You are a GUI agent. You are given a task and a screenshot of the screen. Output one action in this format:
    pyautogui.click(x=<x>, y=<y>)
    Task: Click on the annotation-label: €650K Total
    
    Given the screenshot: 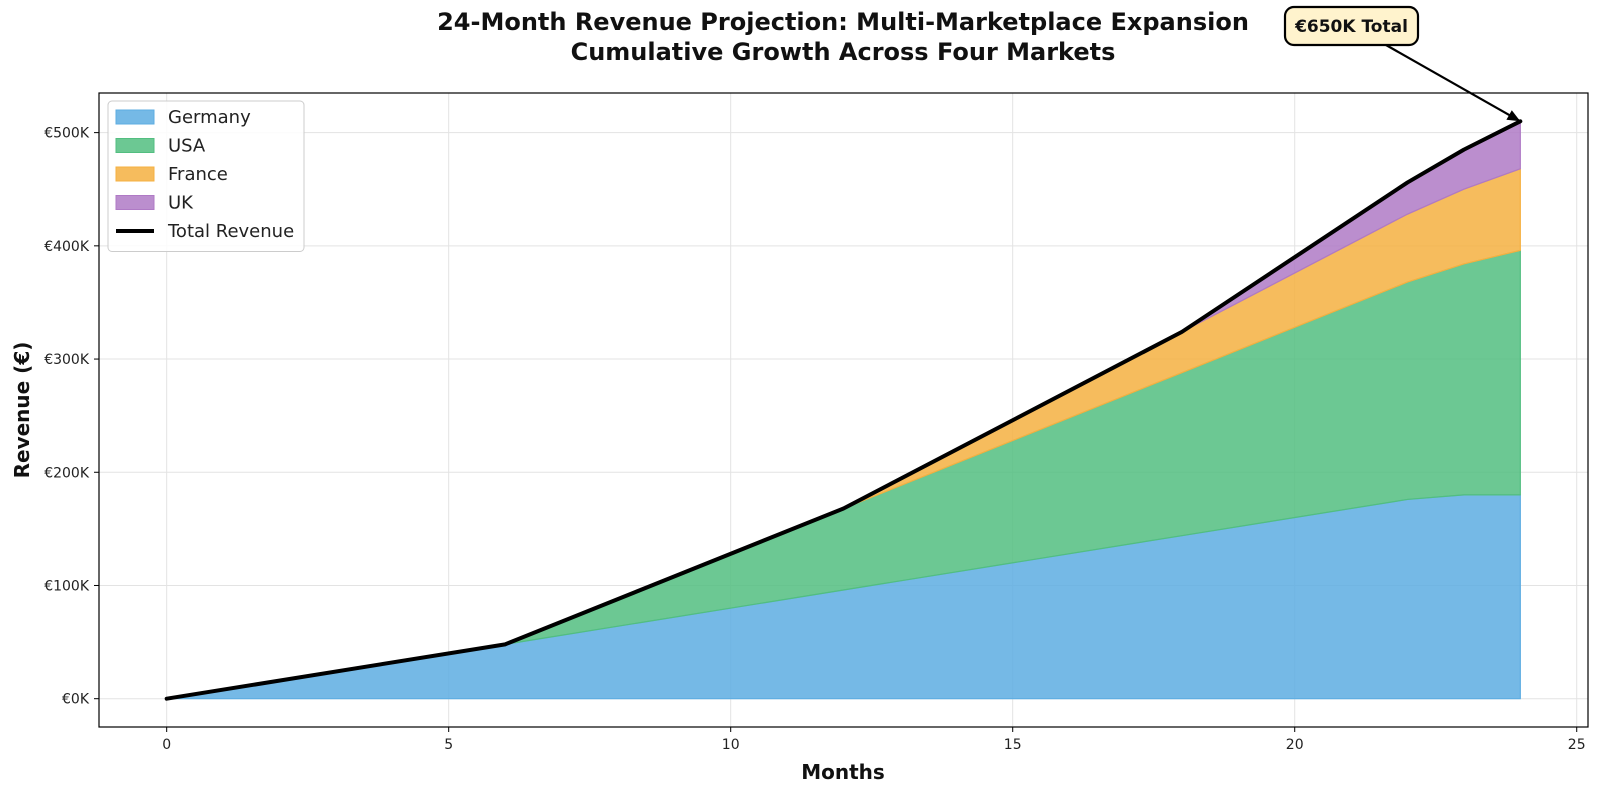 What is the action you would take?
    pyautogui.click(x=1351, y=27)
    